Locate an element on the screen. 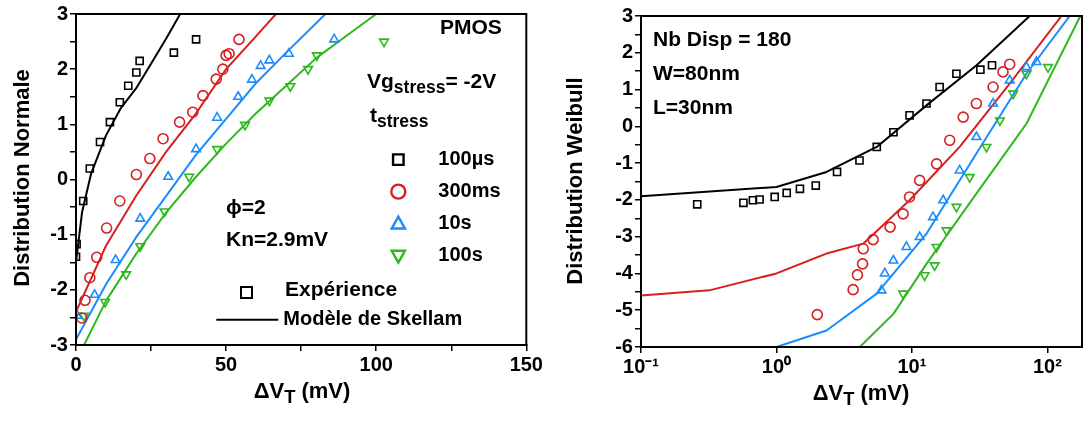 This screenshot has height=433, width=1089. y-tick-label: -4 is located at coordinates (624, 271).